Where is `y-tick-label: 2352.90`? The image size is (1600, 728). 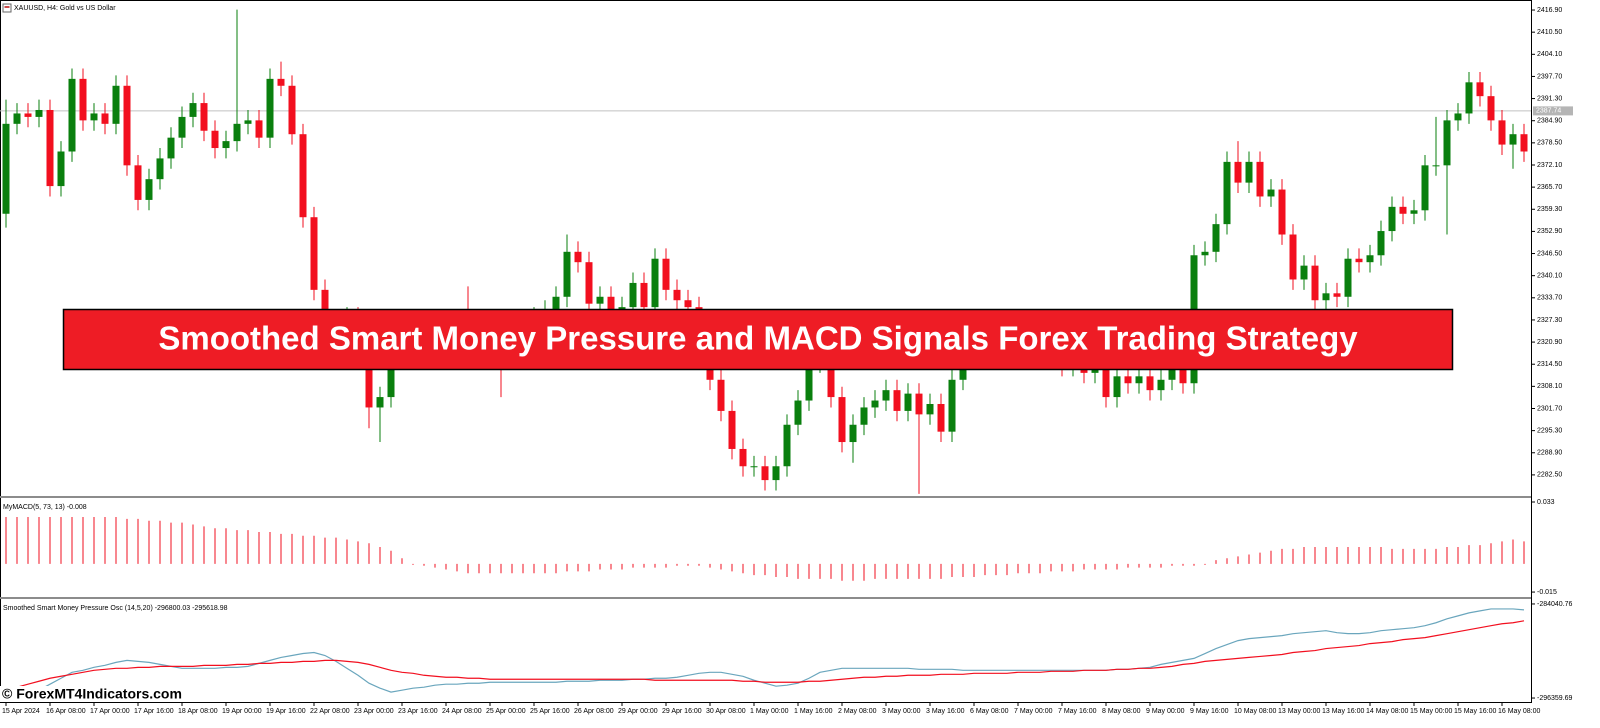 y-tick-label: 2352.90 is located at coordinates (1549, 231).